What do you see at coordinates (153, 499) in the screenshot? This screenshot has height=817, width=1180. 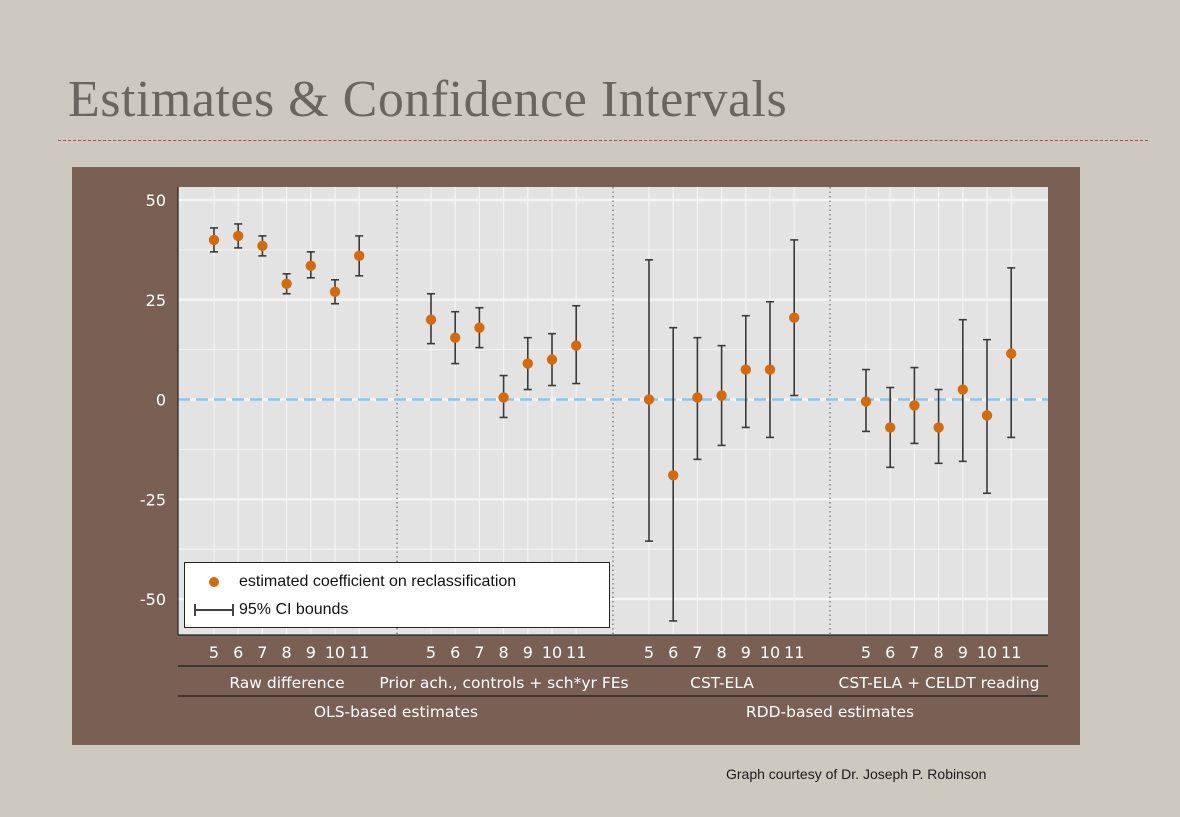 I see `y-tick-label: -25` at bounding box center [153, 499].